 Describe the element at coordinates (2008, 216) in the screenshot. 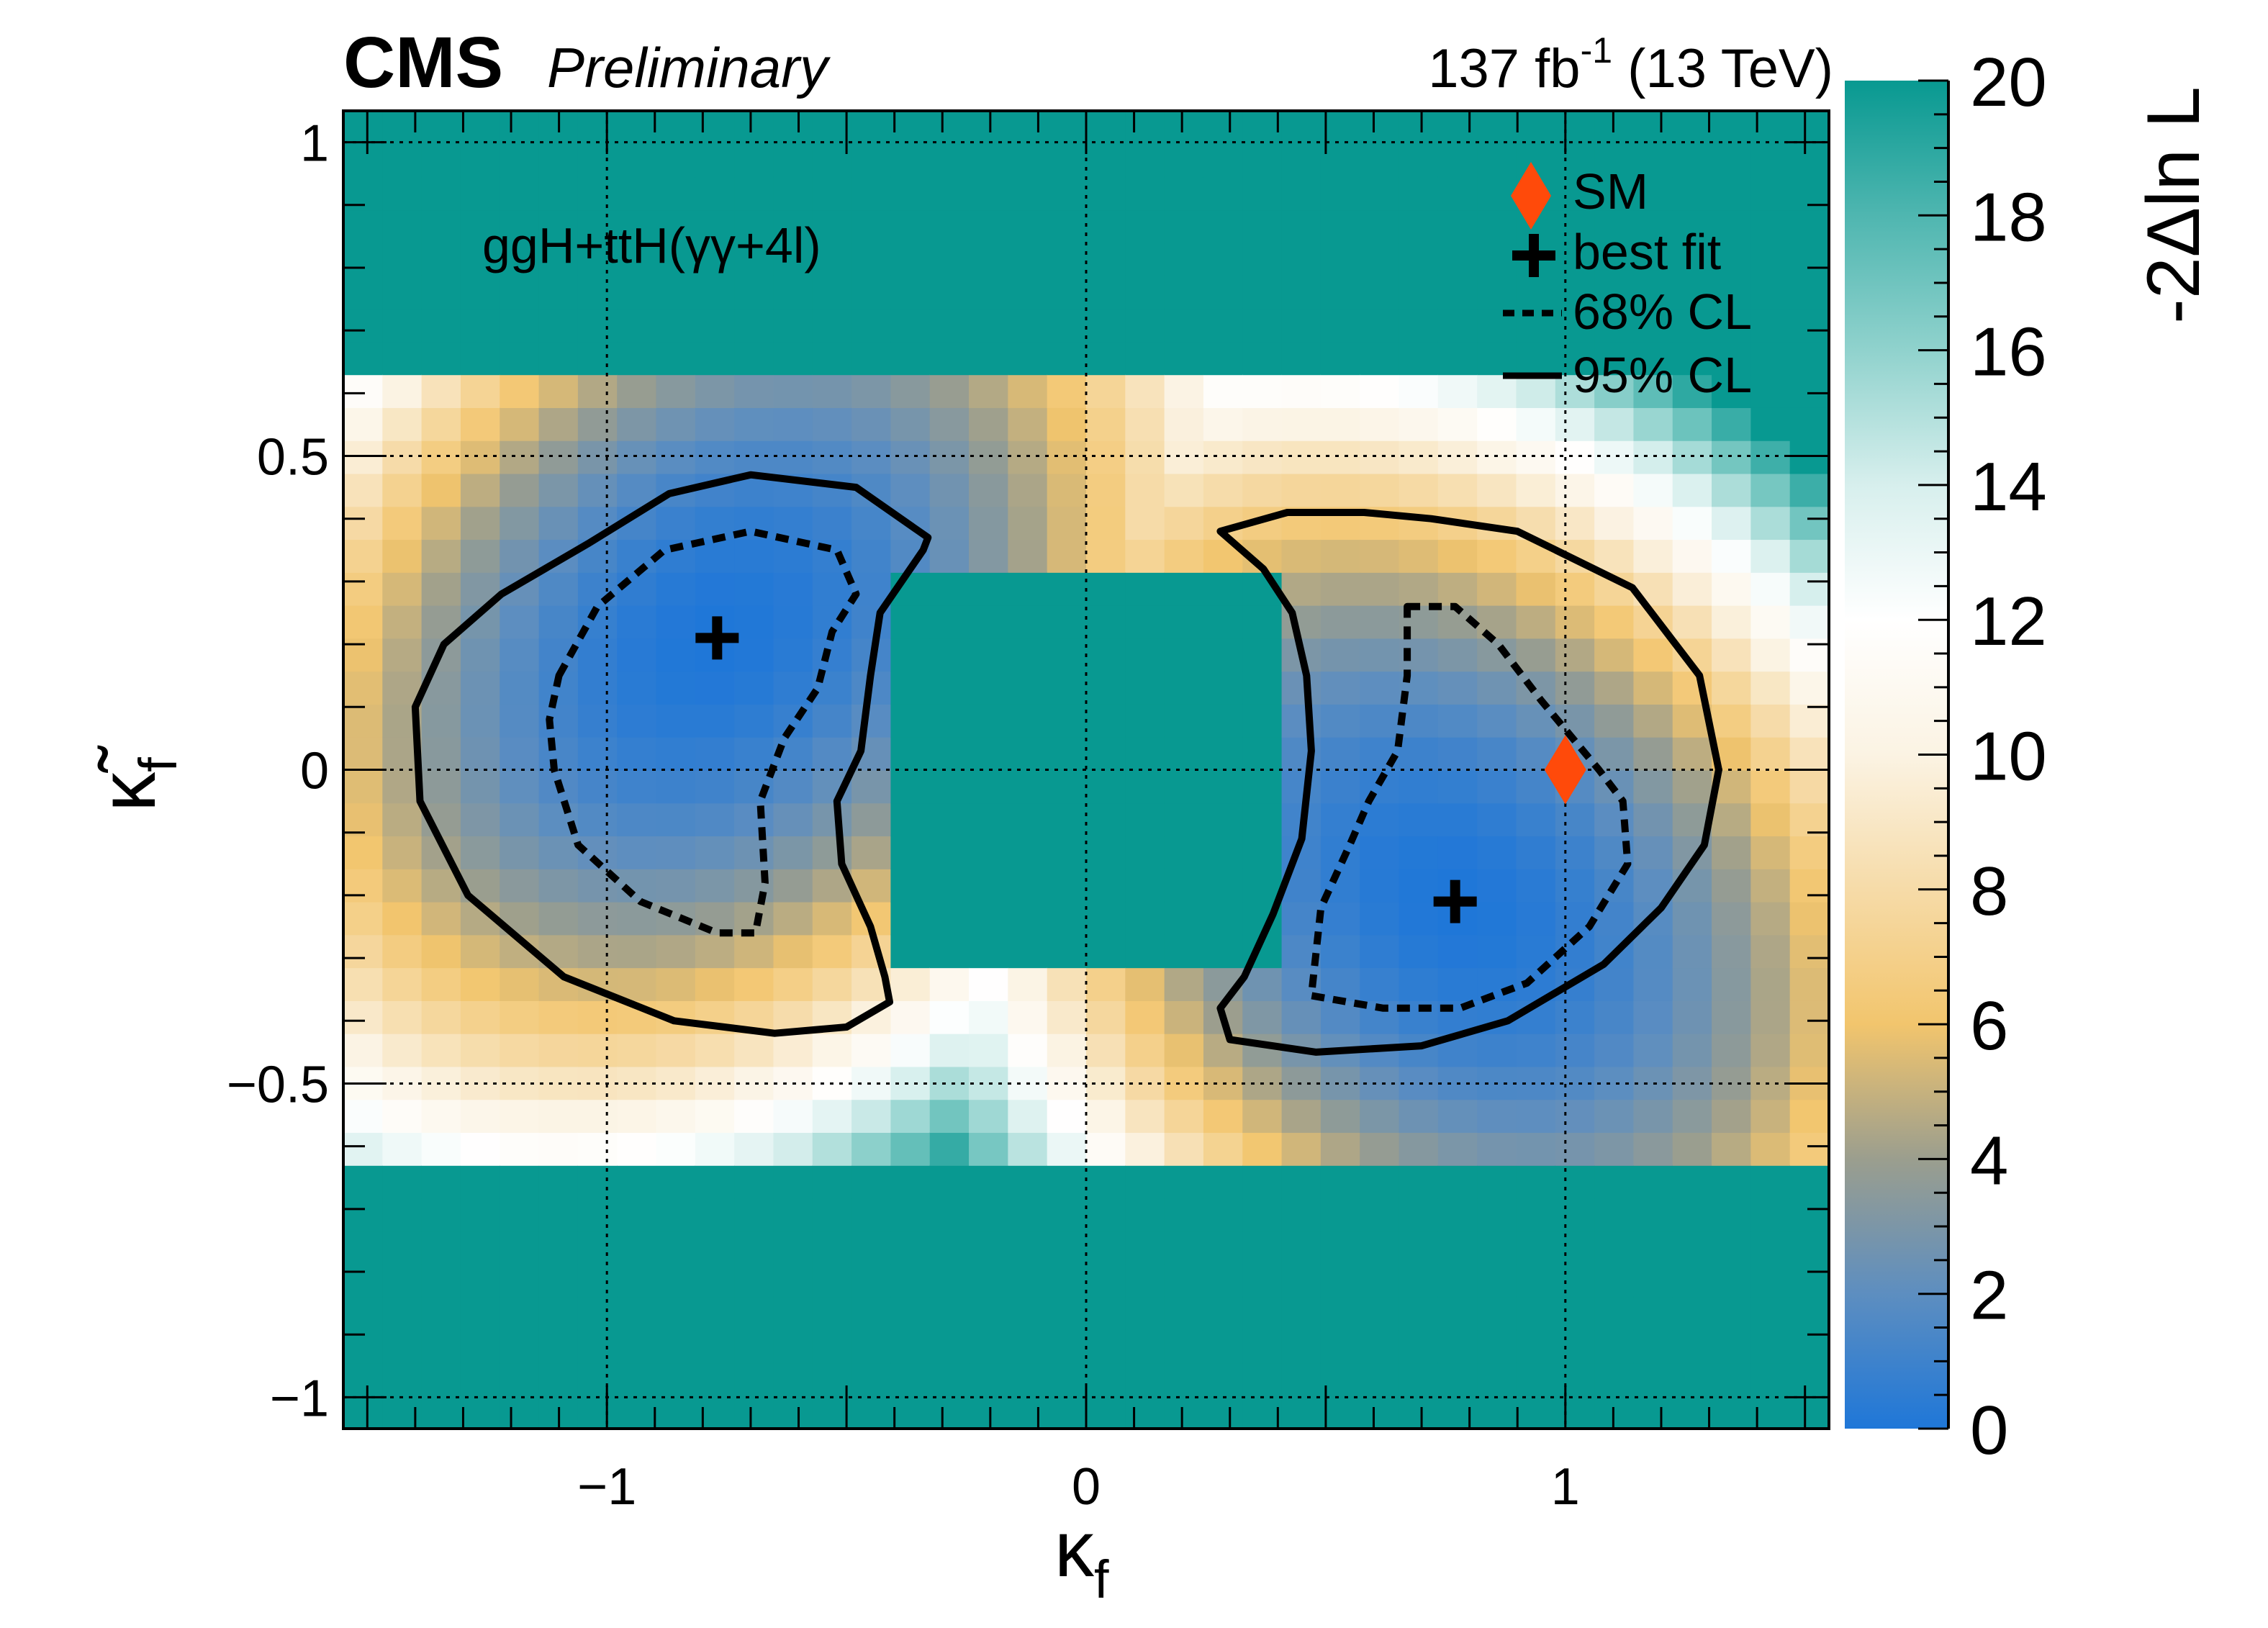

I see `colorbar-tick-label: 18` at that location.